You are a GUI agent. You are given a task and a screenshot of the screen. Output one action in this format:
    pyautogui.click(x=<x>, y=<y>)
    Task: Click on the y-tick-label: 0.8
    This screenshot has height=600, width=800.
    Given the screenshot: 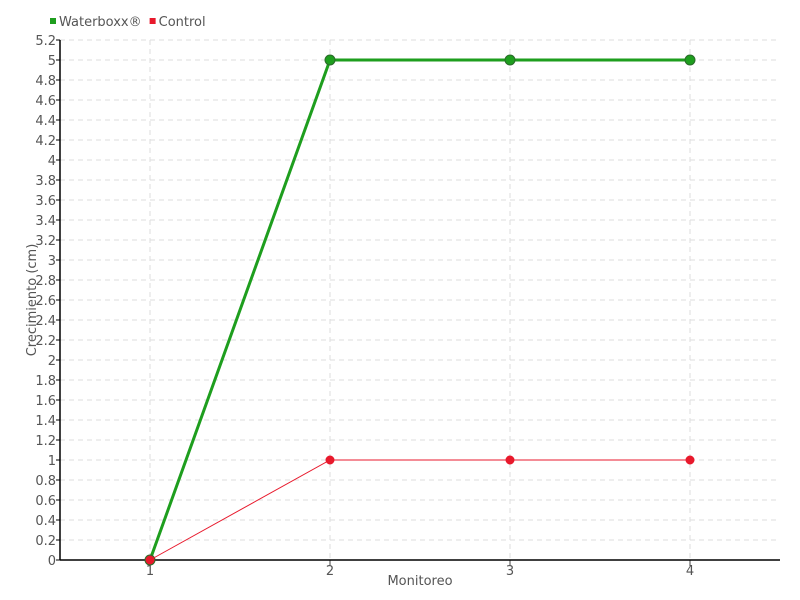 What is the action you would take?
    pyautogui.click(x=45, y=481)
    